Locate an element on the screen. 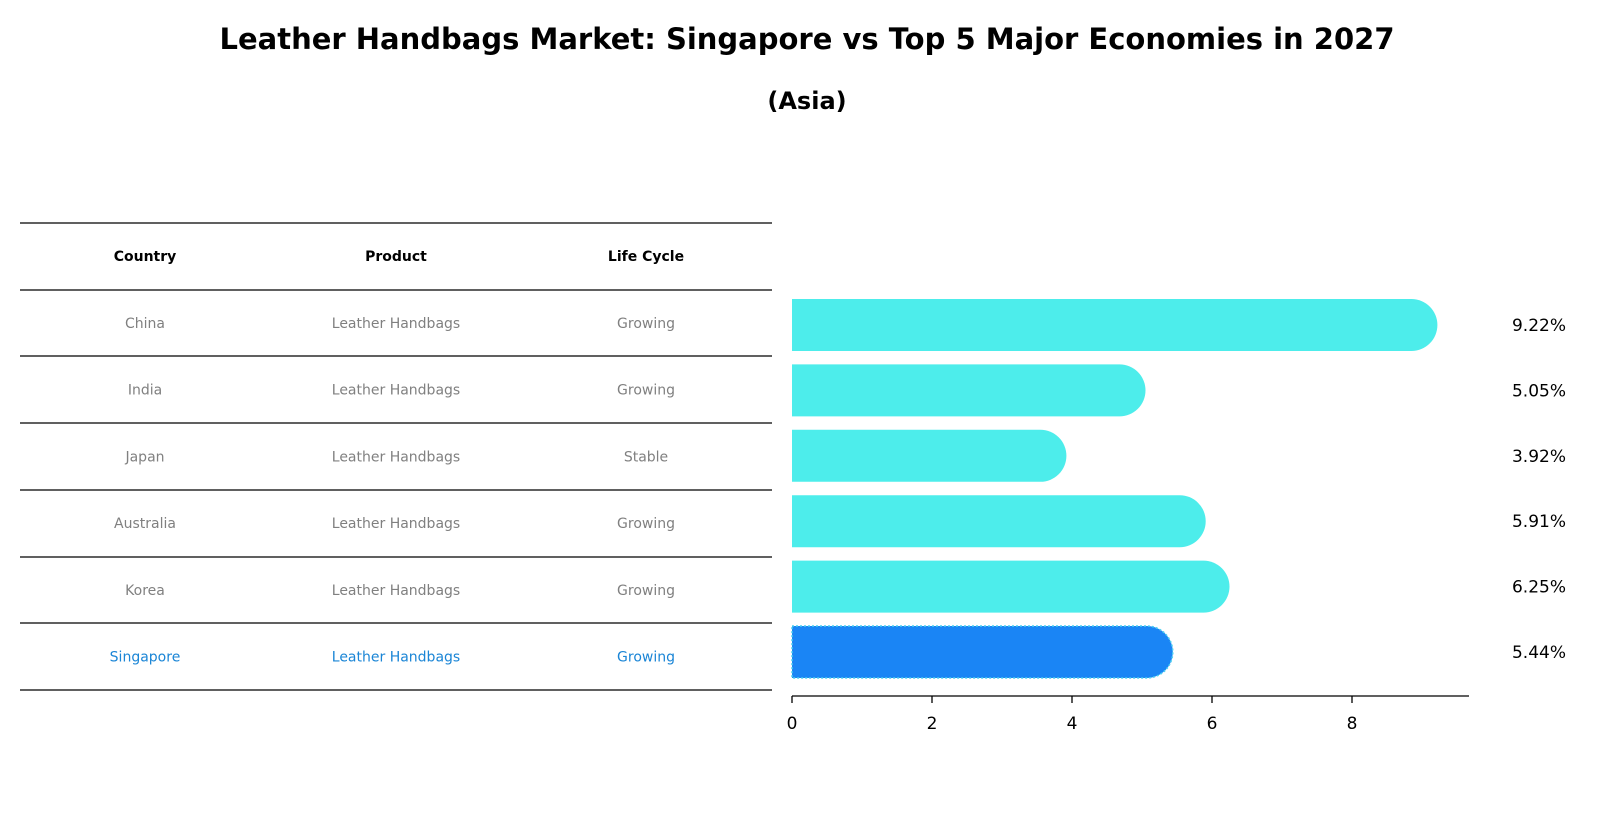 This screenshot has width=1614, height=823. chart-subtitle: (Asia) is located at coordinates (806, 101).